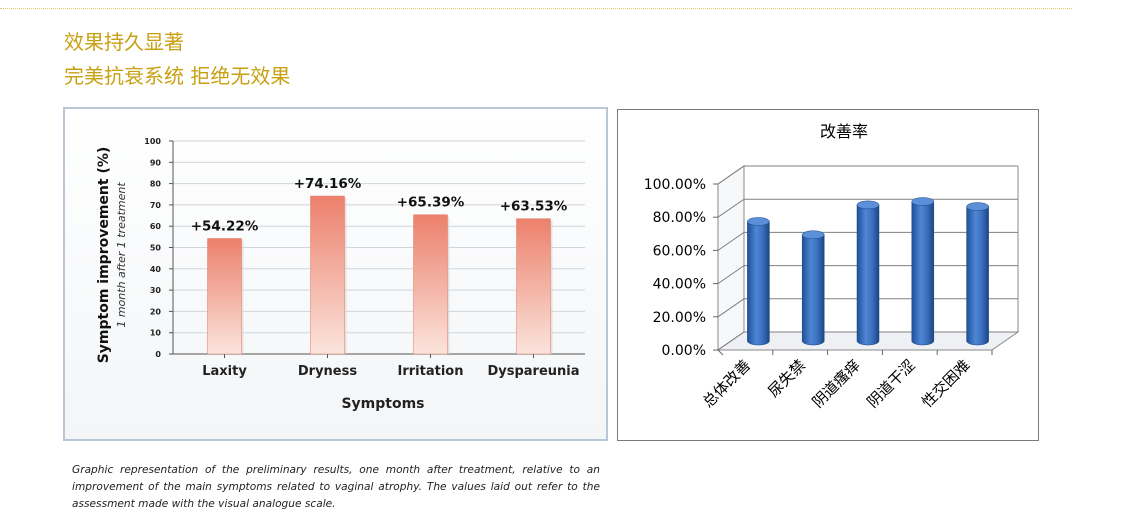 Image resolution: width=1128 pixels, height=519 pixels. Describe the element at coordinates (679, 318) in the screenshot. I see `y-tick-label: 20.00%` at that location.